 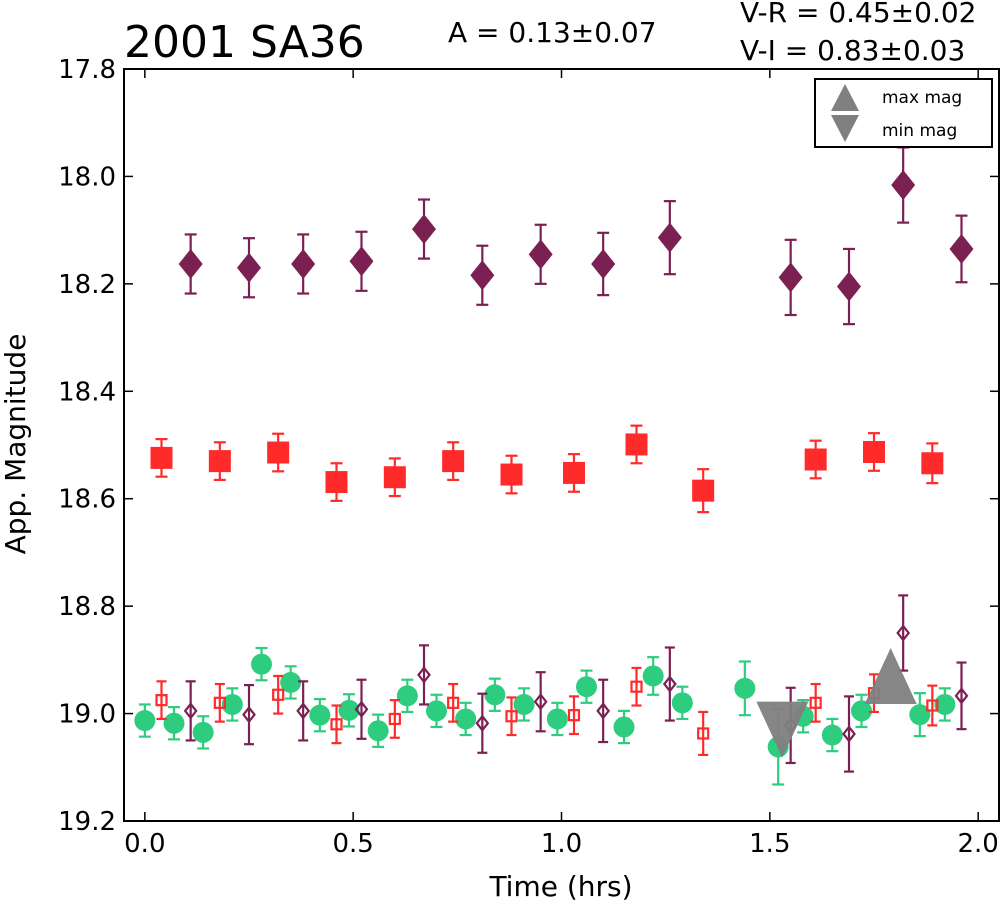 I want to click on x-tick-labels: 0.0 0.5 1.0 1.5 2.0, so click(x=561, y=844).